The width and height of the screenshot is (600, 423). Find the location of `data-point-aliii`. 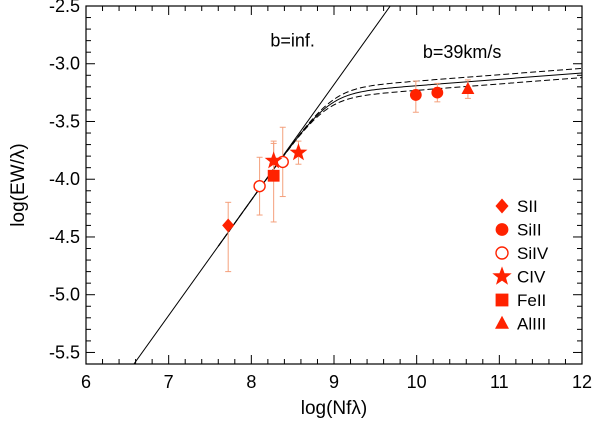

data-point-aliii is located at coordinates (468, 87).